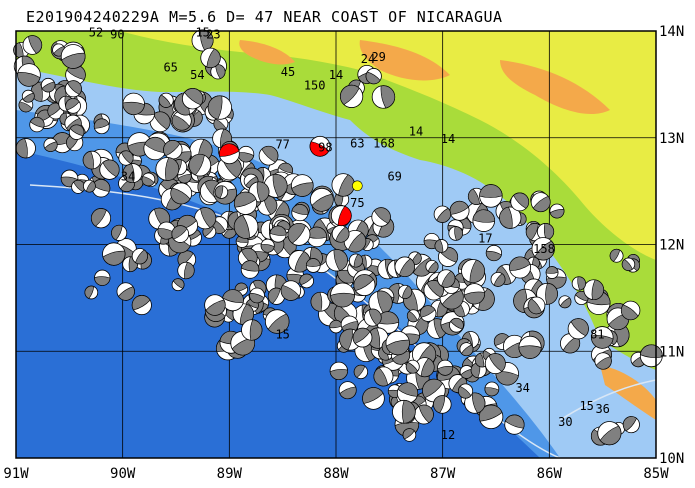 The height and width of the screenshot is (488, 695). I want to click on event-epicenter-marker, so click(357, 186).